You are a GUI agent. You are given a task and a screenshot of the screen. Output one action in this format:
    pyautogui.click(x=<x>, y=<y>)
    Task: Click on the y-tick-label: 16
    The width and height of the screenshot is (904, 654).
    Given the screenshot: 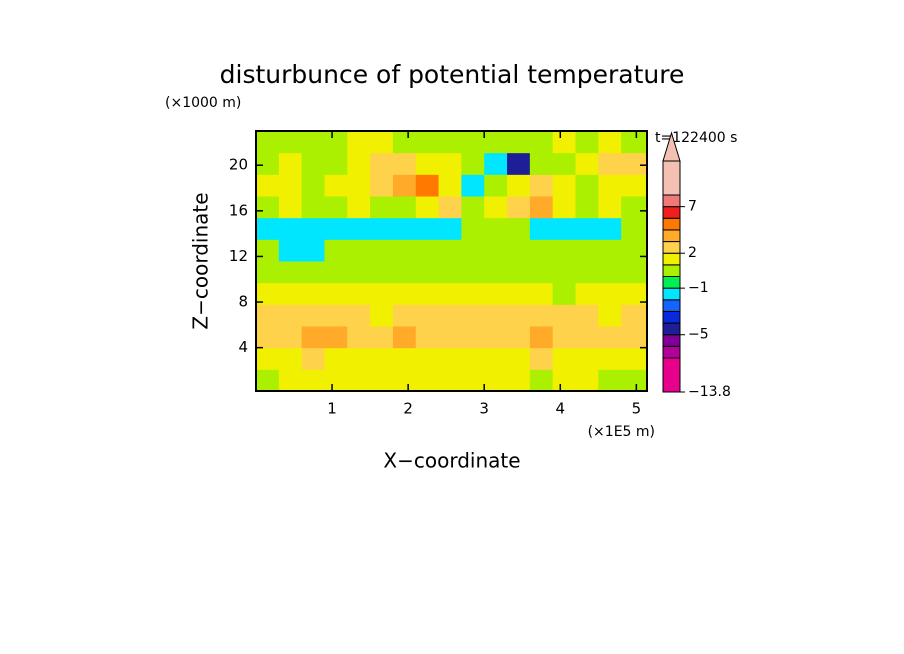 What is the action you would take?
    pyautogui.click(x=238, y=210)
    